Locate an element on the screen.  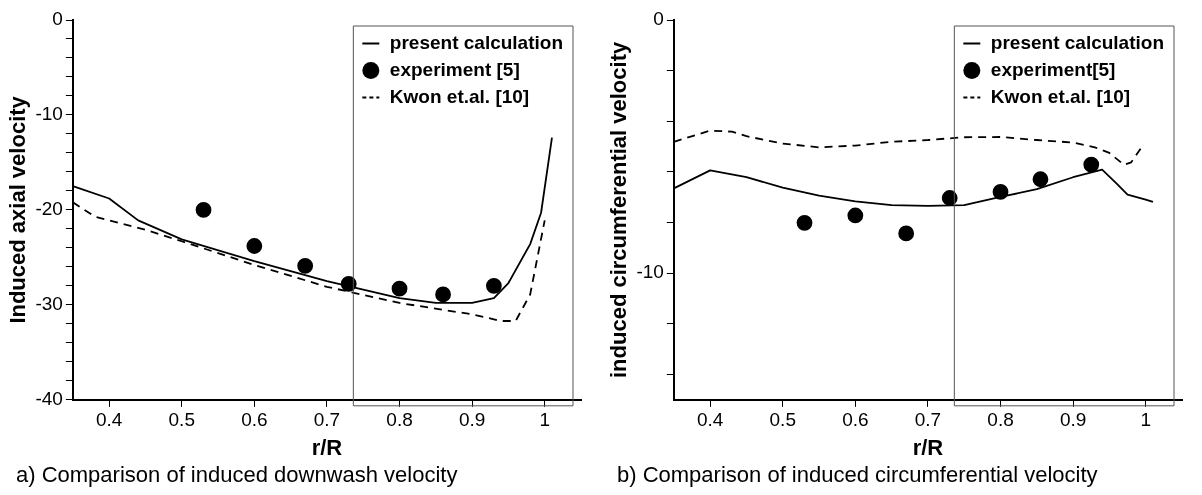
y-tick-label: -40 is located at coordinates (49, 399).